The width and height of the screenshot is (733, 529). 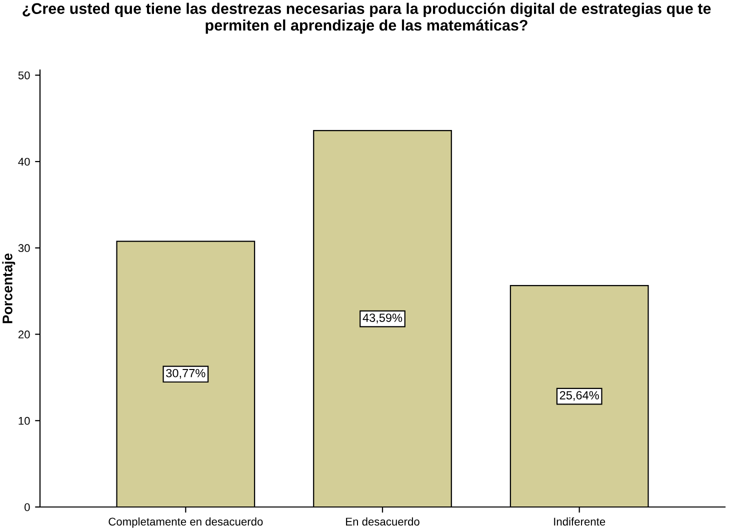 What do you see at coordinates (580, 521) in the screenshot?
I see `x-tick-label: Indiferente` at bounding box center [580, 521].